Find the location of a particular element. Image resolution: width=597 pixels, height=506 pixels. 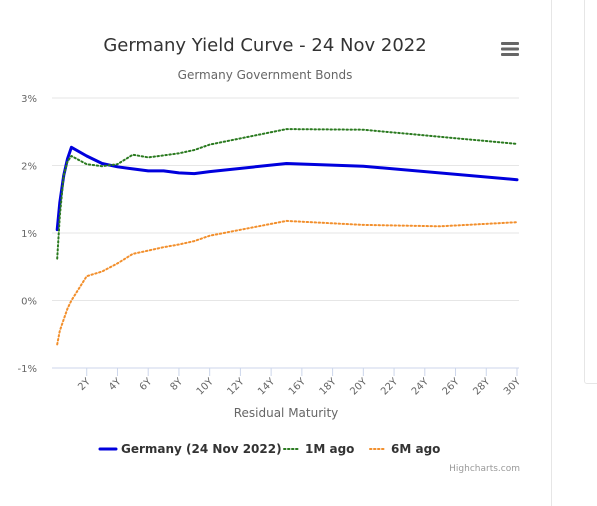

x-tick-label: 14Y is located at coordinates (267, 387).